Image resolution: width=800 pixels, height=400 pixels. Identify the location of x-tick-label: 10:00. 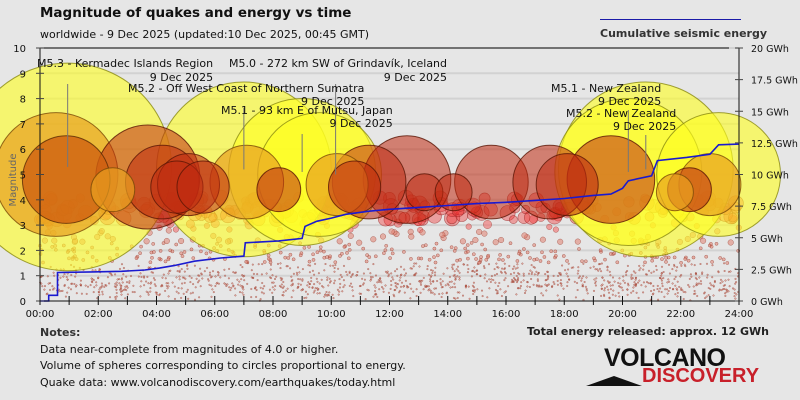
(331, 314).